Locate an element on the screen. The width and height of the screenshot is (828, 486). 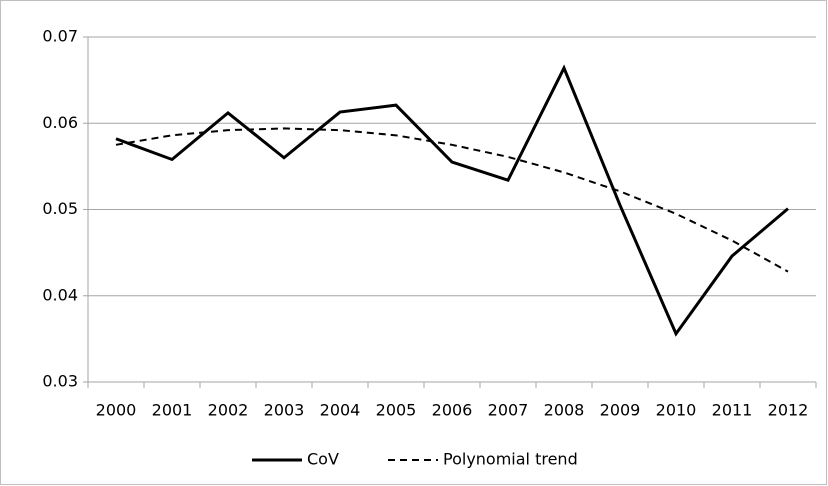
x-tick-label: 2008 is located at coordinates (564, 410).